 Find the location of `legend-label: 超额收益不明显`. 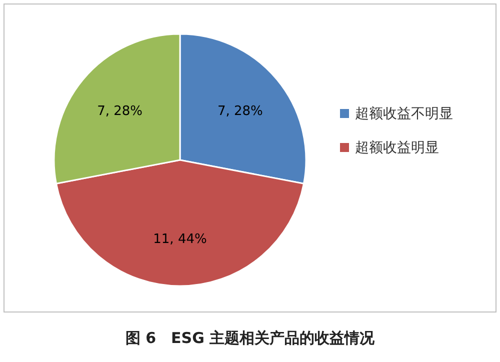

legend-label: 超额收益不明显 is located at coordinates (404, 114).